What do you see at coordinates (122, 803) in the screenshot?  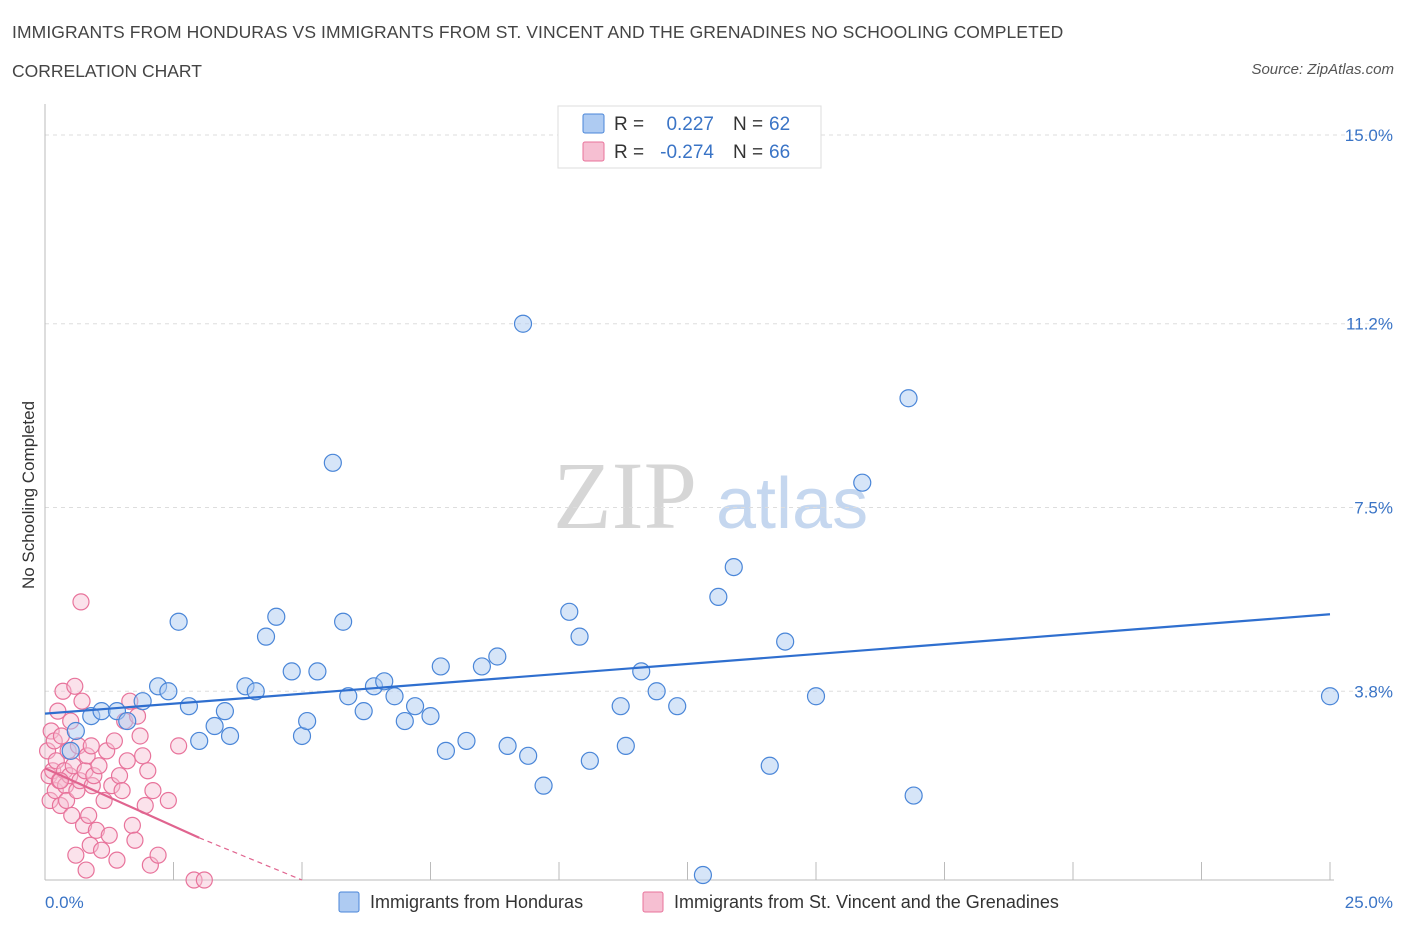 I see `st-vincent-trend-line` at bounding box center [122, 803].